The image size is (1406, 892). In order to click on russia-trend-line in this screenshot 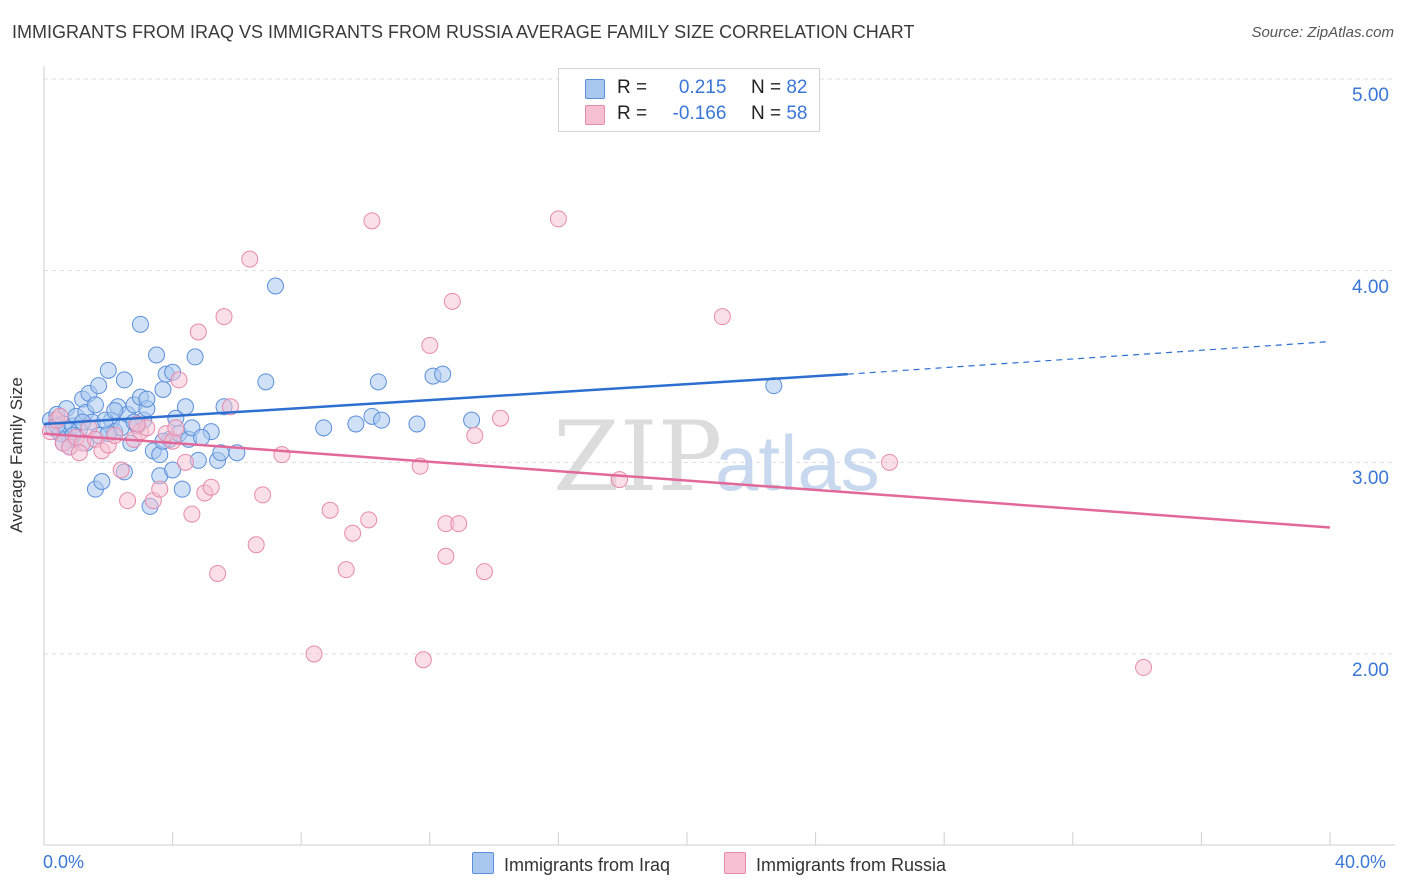, I will do `click(687, 480)`.